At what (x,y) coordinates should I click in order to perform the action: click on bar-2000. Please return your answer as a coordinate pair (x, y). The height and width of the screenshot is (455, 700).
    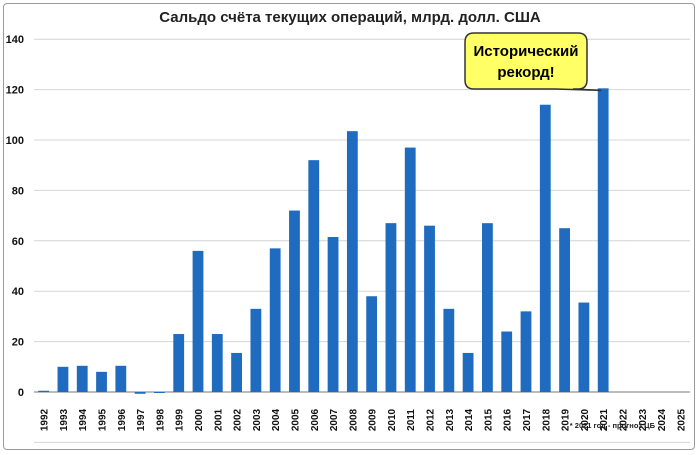
    Looking at the image, I should click on (198, 321).